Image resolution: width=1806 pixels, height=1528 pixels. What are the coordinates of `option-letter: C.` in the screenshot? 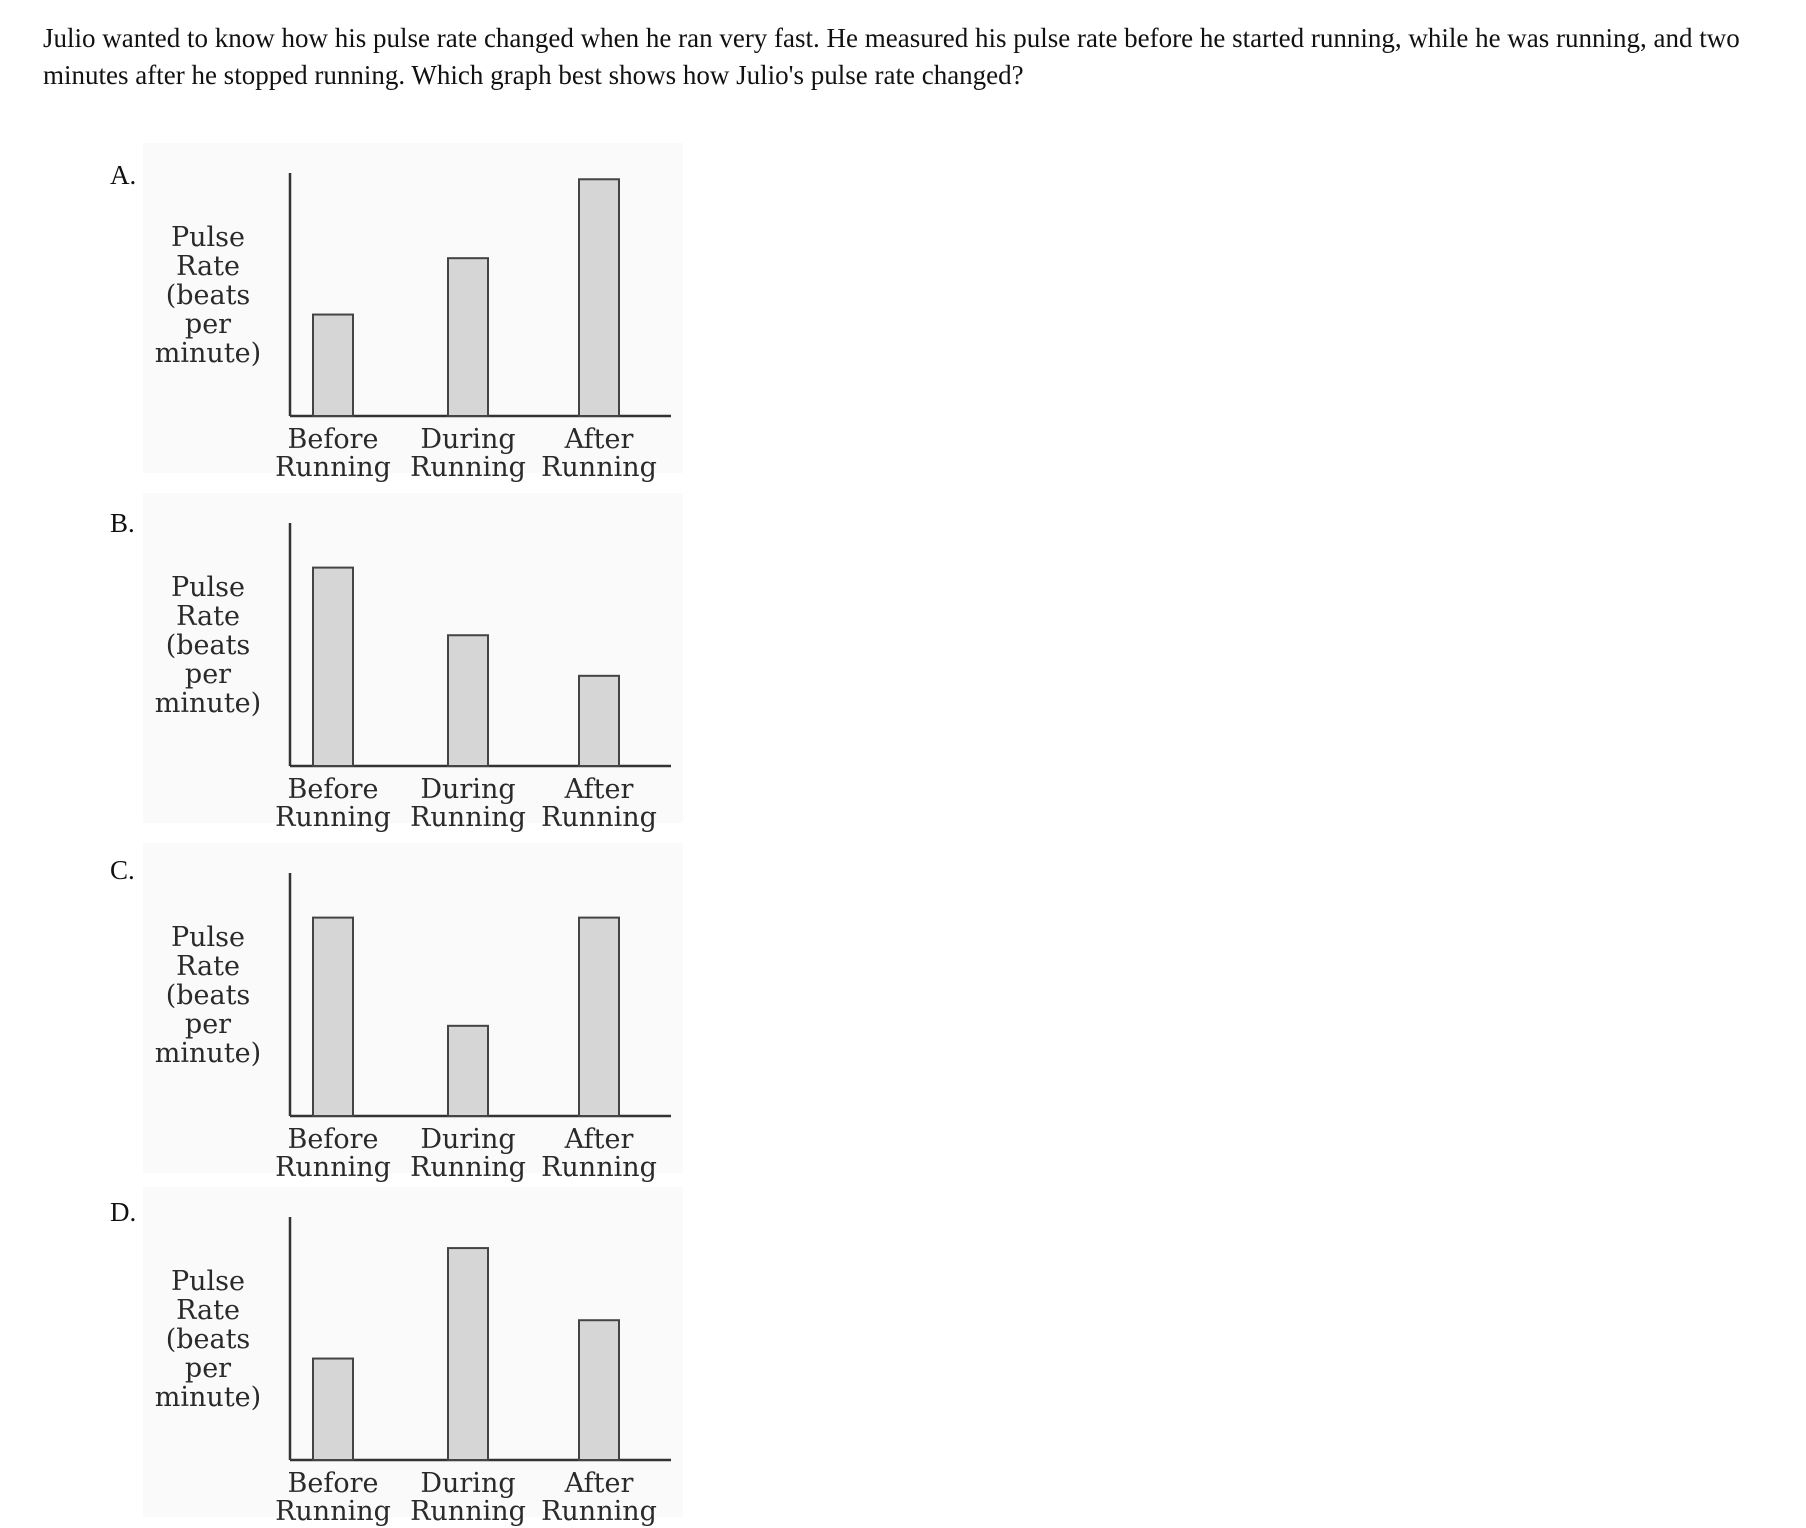 It's located at (122, 870).